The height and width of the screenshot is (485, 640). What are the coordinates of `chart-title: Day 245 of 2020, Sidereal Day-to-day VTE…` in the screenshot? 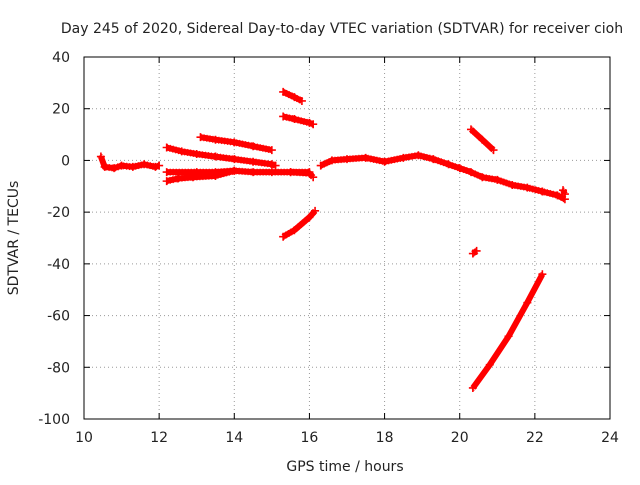 It's located at (342, 29).